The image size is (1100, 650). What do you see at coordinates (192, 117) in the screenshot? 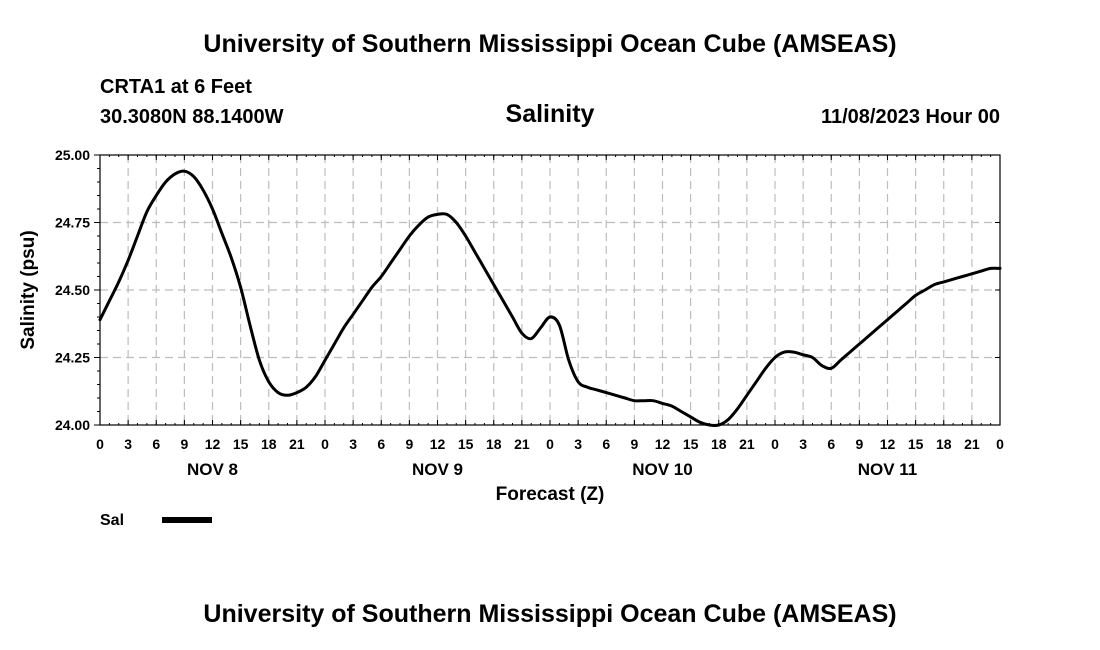
I see `coordinates-label: 30.3080N 88.1400W` at bounding box center [192, 117].